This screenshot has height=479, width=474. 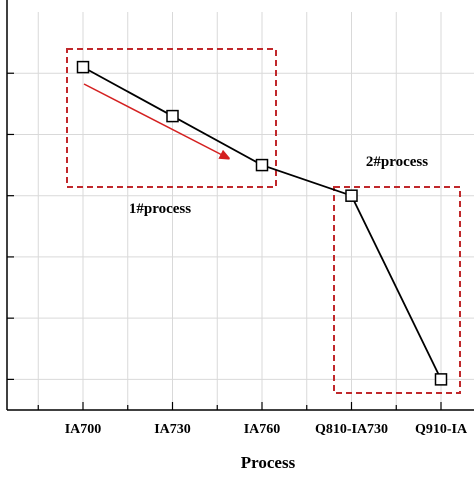 I want to click on x-tick-label: IA760, so click(x=262, y=429).